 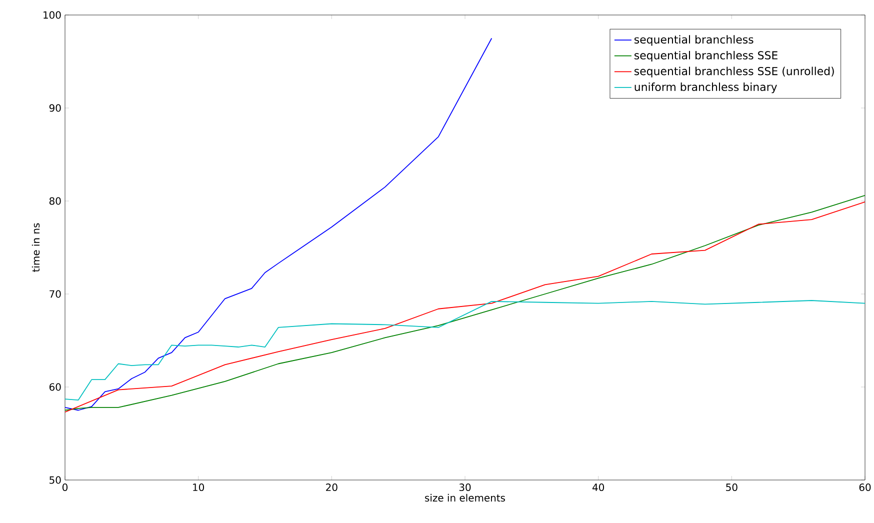 I want to click on y-tick-label: 100, so click(x=52, y=15).